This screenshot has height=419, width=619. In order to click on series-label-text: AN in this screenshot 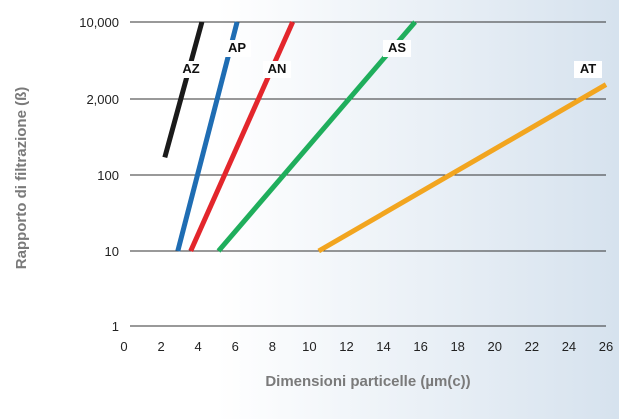, I will do `click(277, 68)`.